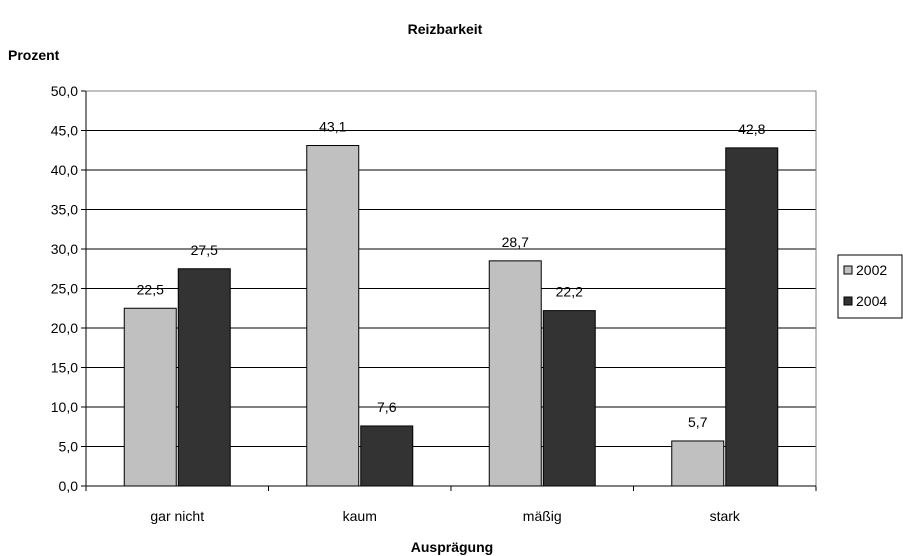 The image size is (903, 556). Describe the element at coordinates (725, 516) in the screenshot. I see `x-tick-label: stark` at that location.